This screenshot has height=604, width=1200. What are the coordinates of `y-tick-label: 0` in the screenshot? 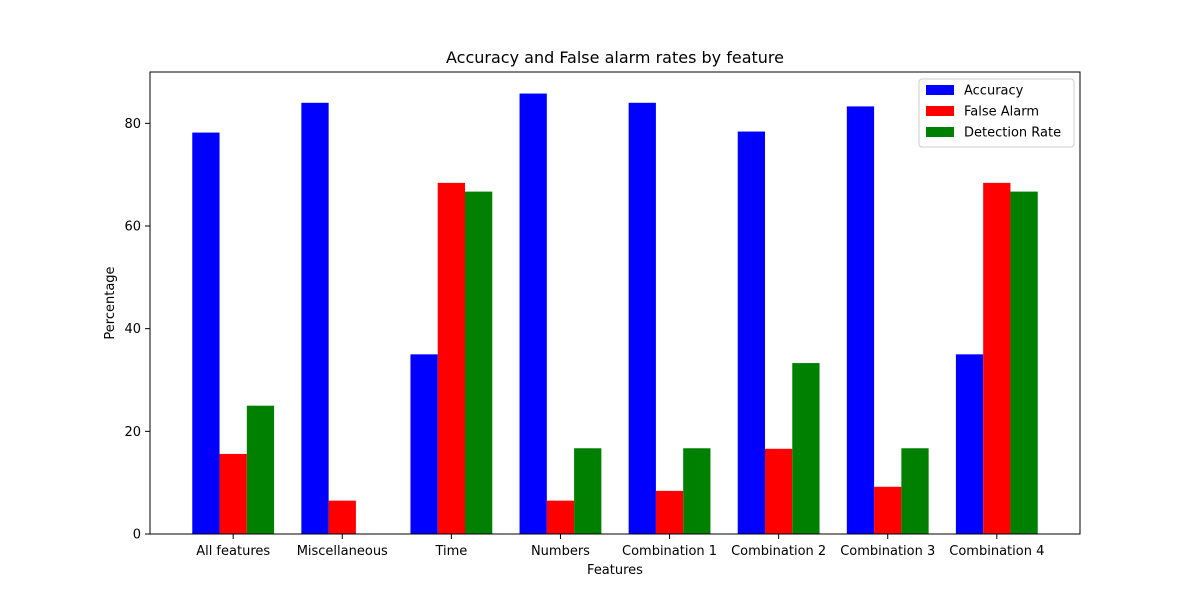 It's located at (137, 535).